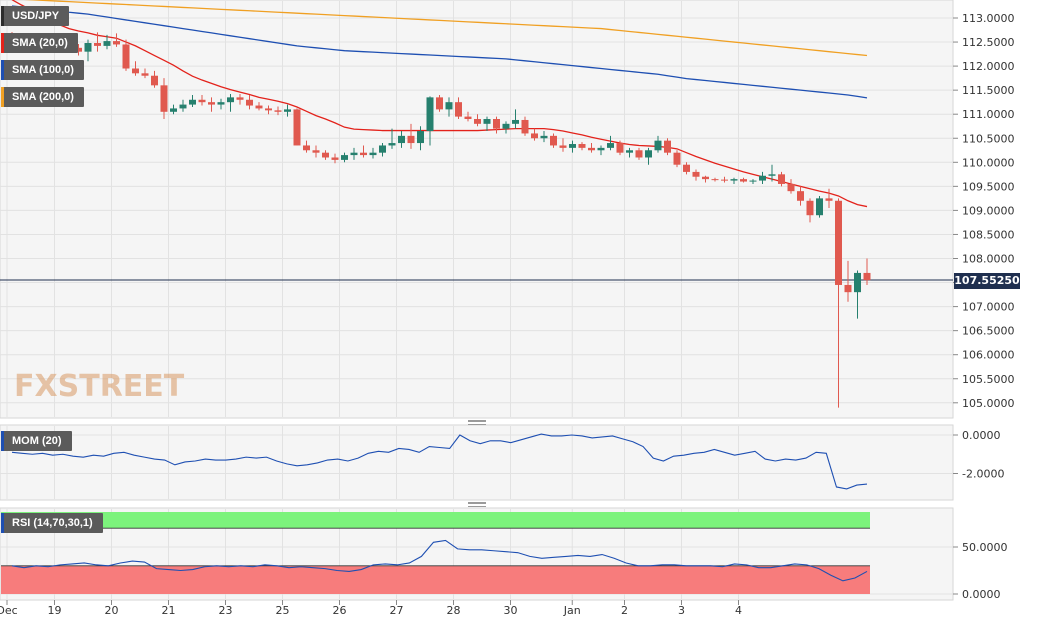 The image size is (1038, 622). I want to click on price-tick-label: 108.5000, so click(988, 234).